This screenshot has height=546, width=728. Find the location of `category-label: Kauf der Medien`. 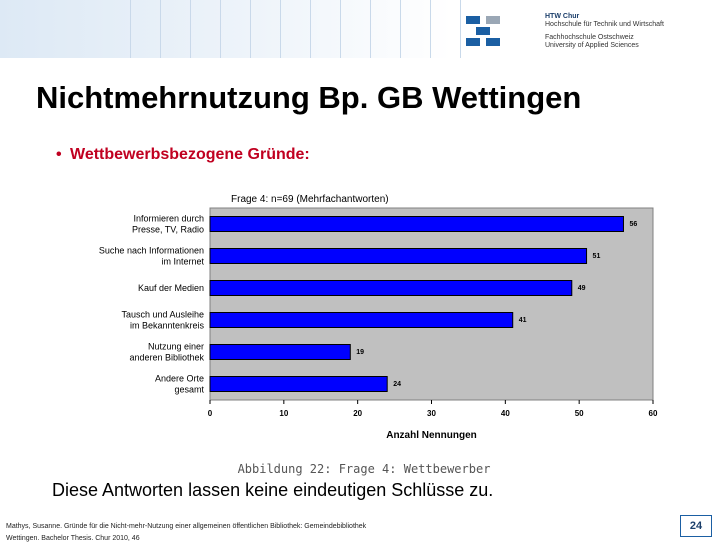

category-label: Kauf der Medien is located at coordinates (171, 288).